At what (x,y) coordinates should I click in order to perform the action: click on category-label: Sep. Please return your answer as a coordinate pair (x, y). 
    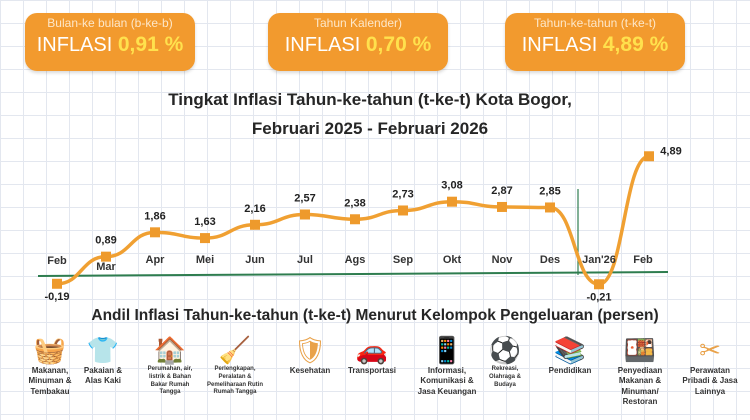
    Looking at the image, I should click on (403, 260).